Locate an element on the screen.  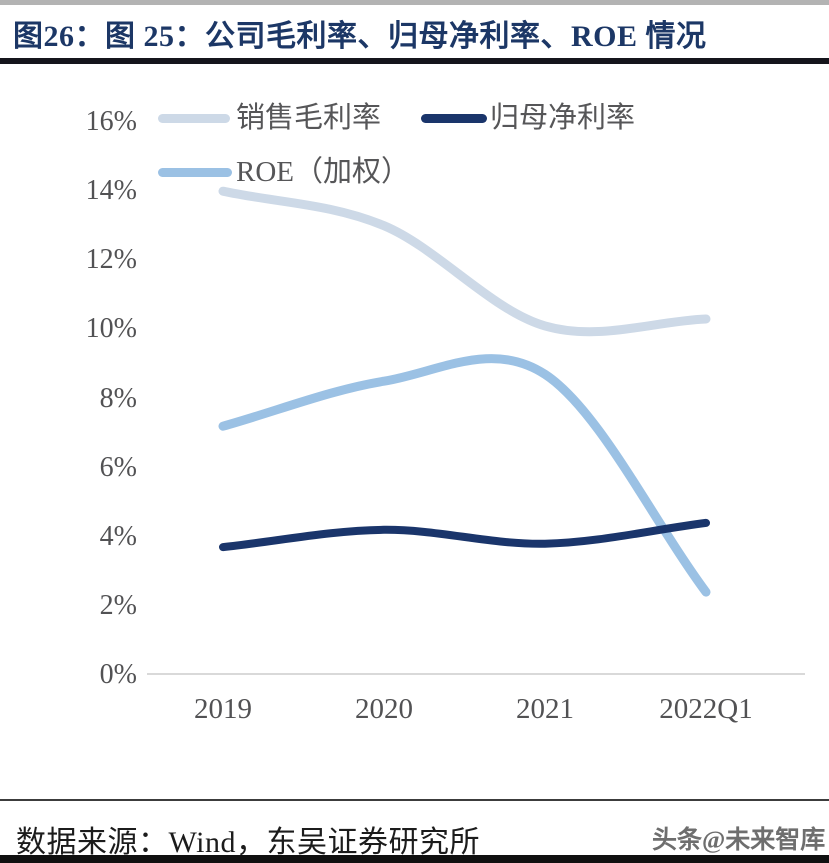
top-border-strip is located at coordinates (414, 2).